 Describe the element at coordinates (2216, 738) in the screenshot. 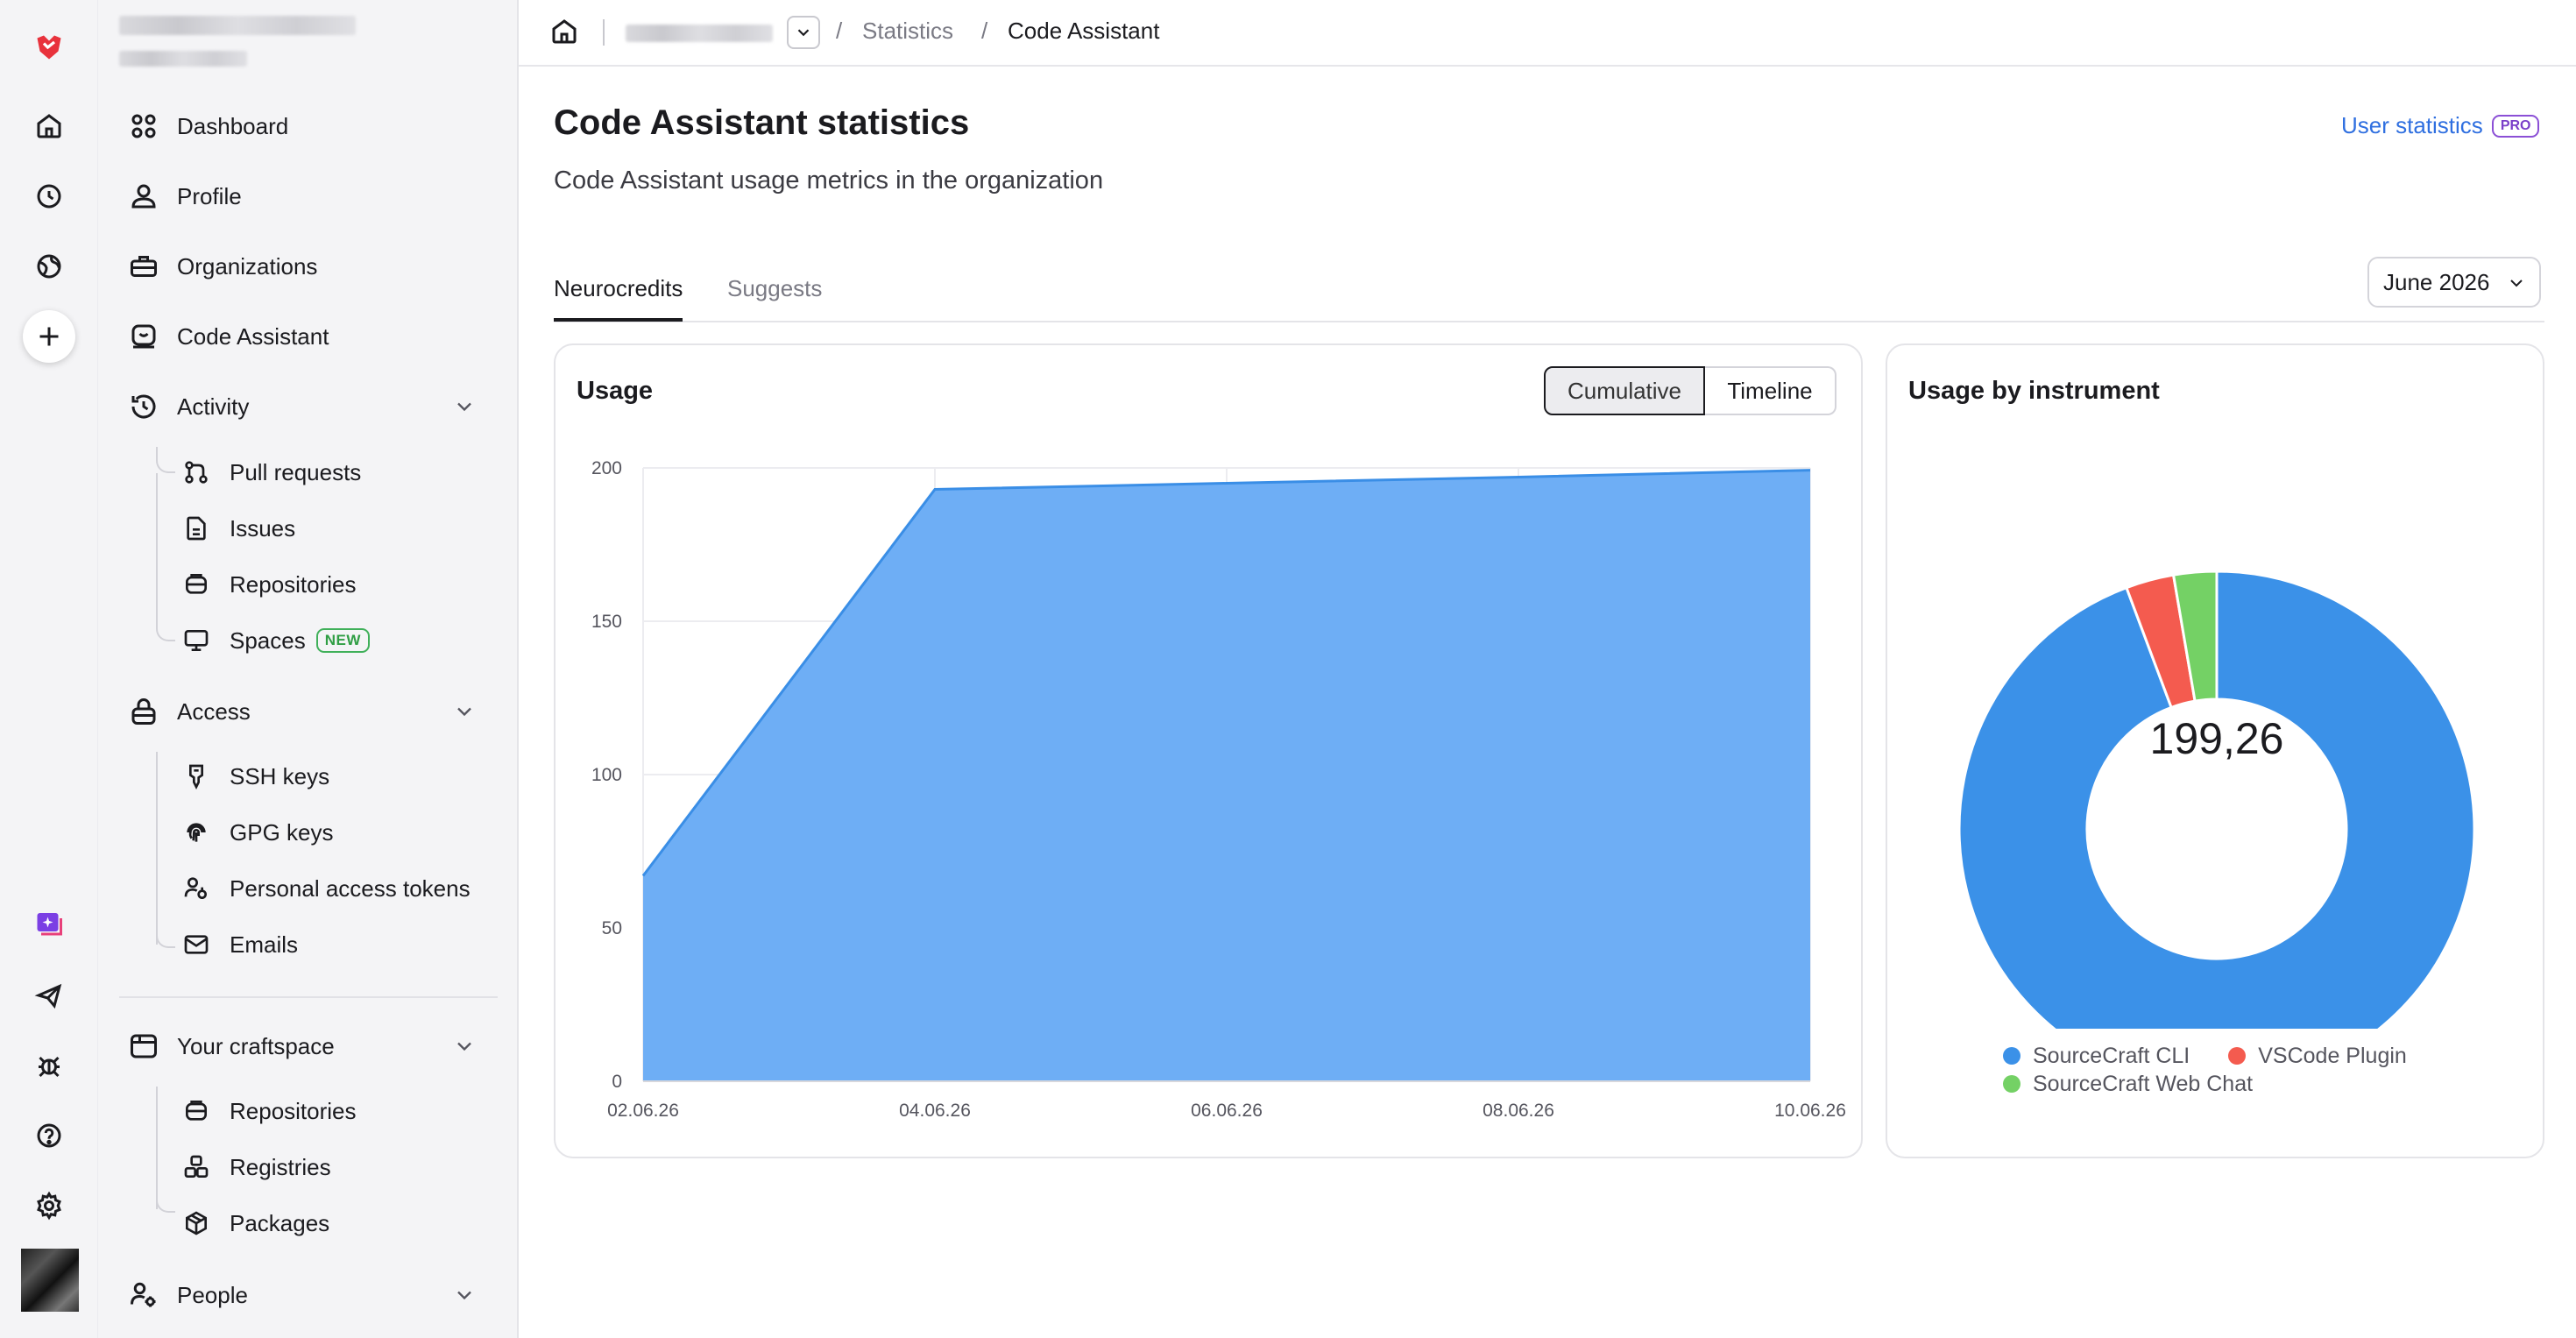

I see `donut-center-value: 199,26` at that location.